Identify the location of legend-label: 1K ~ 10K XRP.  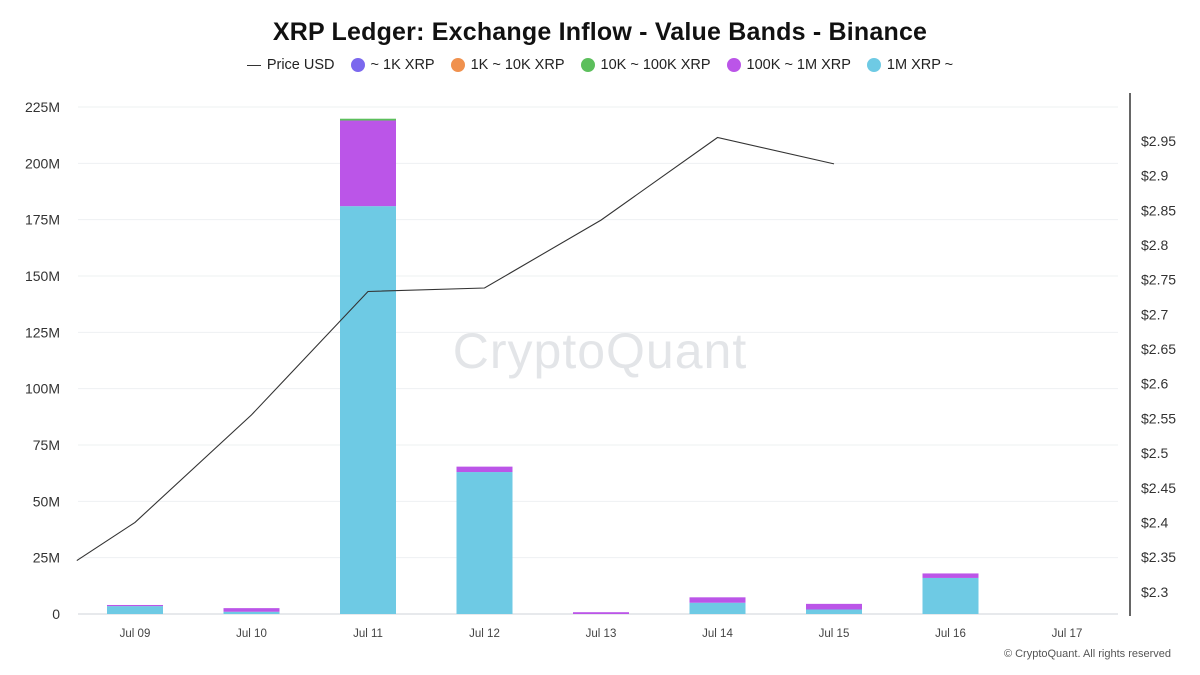
(517, 65).